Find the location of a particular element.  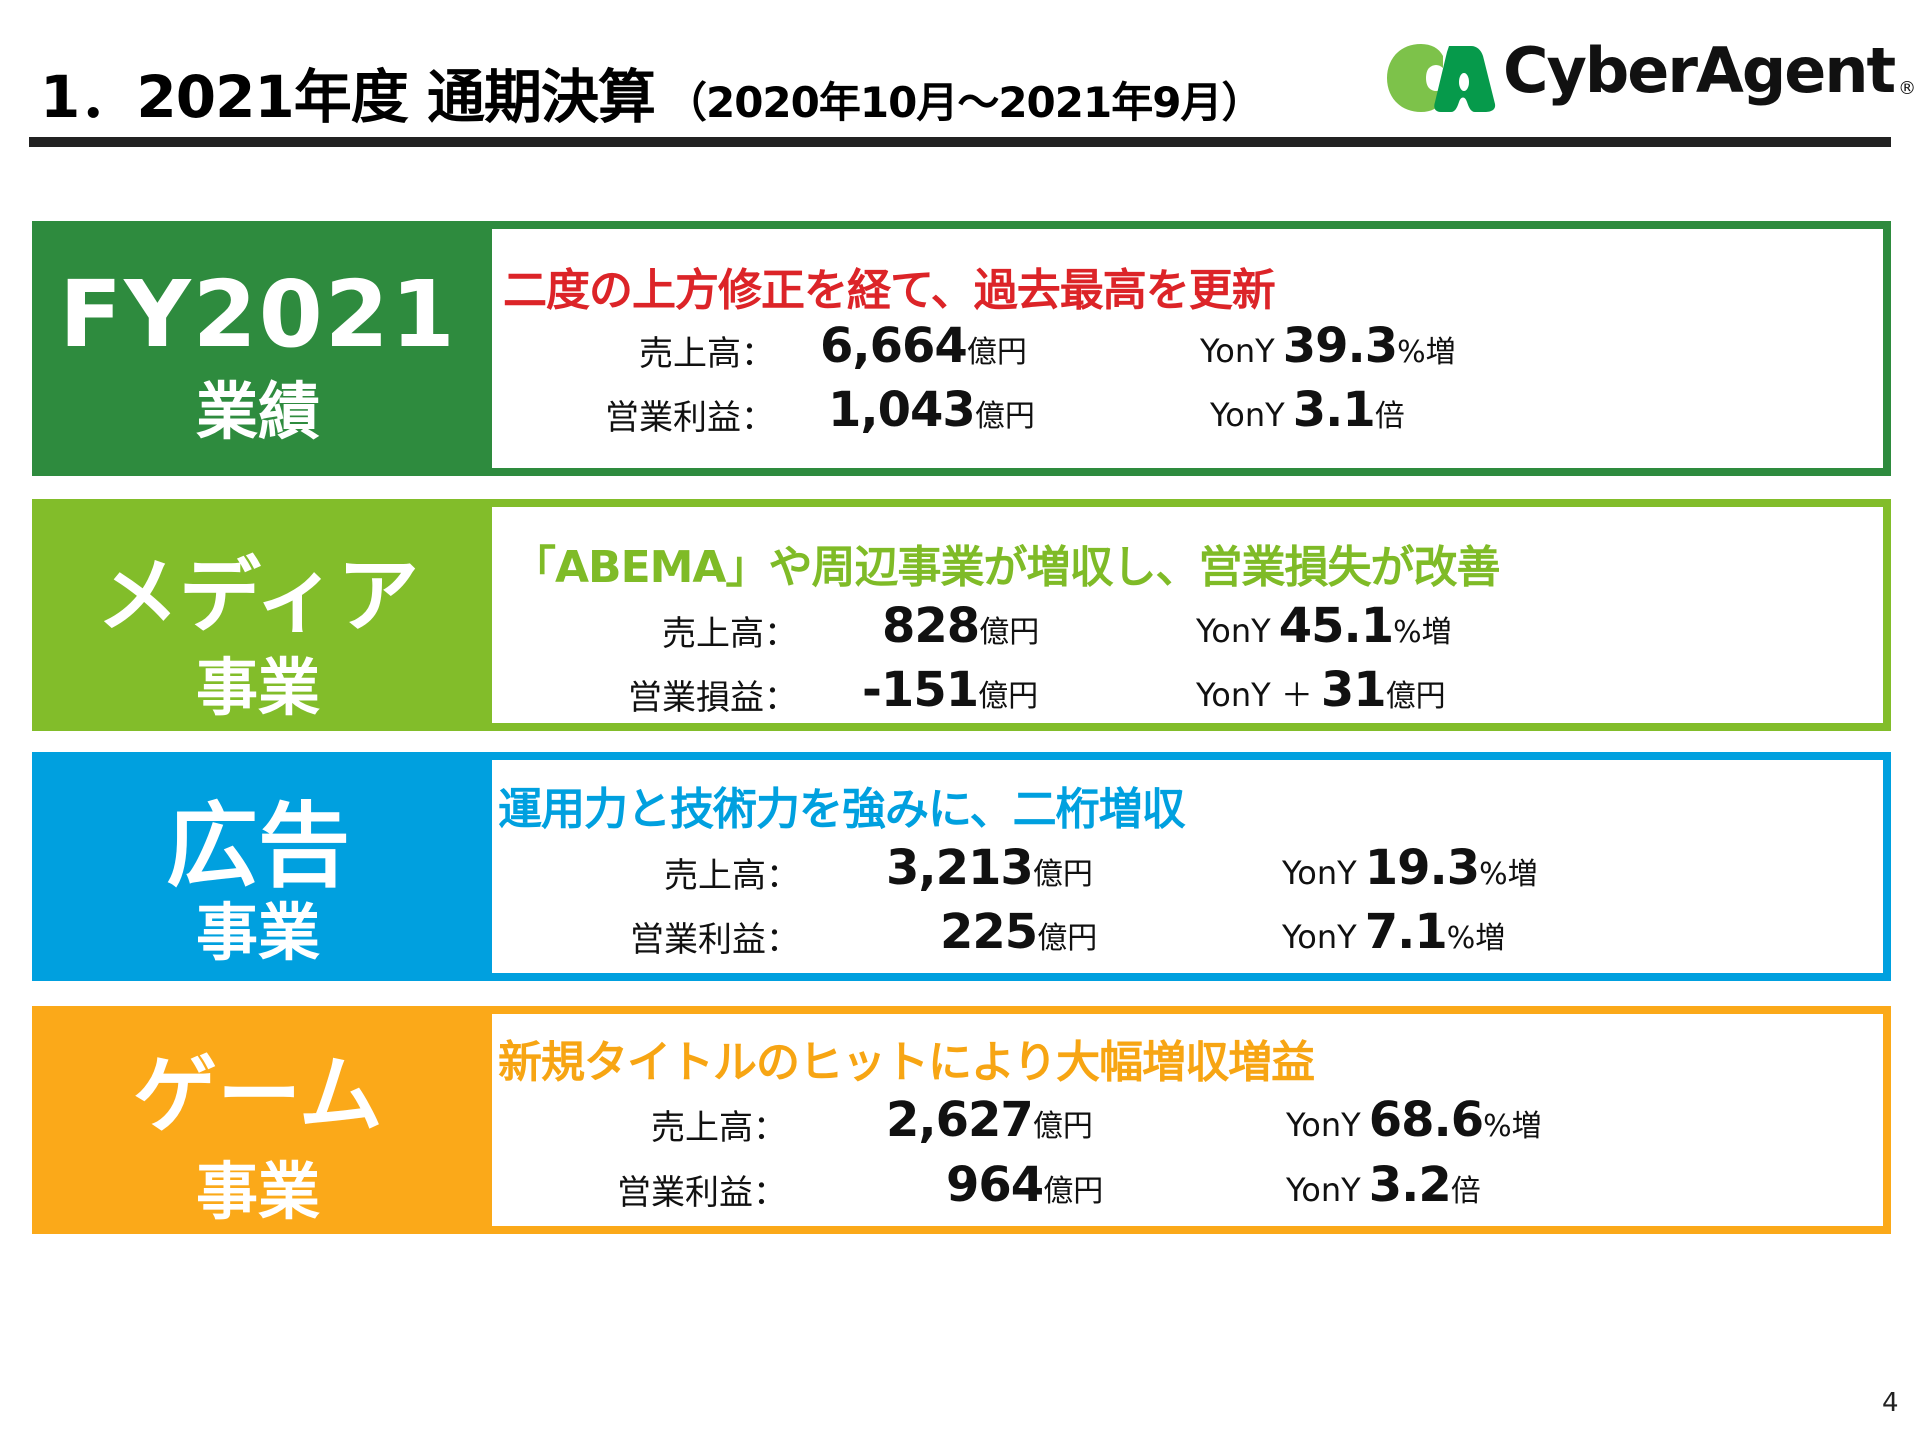

metric-row-operating-income: 営業利益： 964億円 YonY 3.2倍 is located at coordinates (960, 1186).